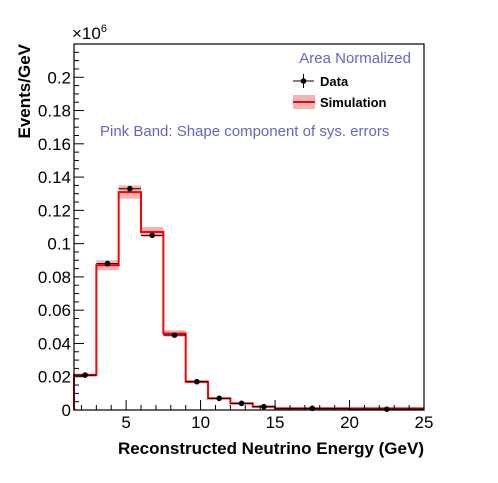 This screenshot has width=498, height=483. I want to click on y-axis-ticks: 0 0.02 0.04 0.06 0.08 0.1 0.12 0.14 0.16 0.18 0.2, so click(61, 235).